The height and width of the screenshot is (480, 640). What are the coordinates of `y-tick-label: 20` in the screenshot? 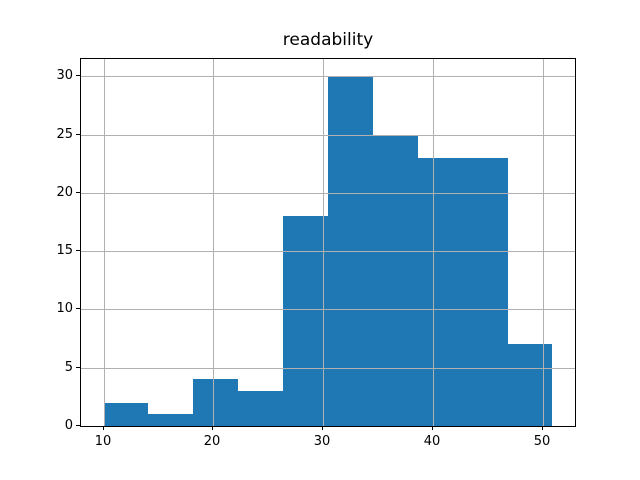 It's located at (64, 192).